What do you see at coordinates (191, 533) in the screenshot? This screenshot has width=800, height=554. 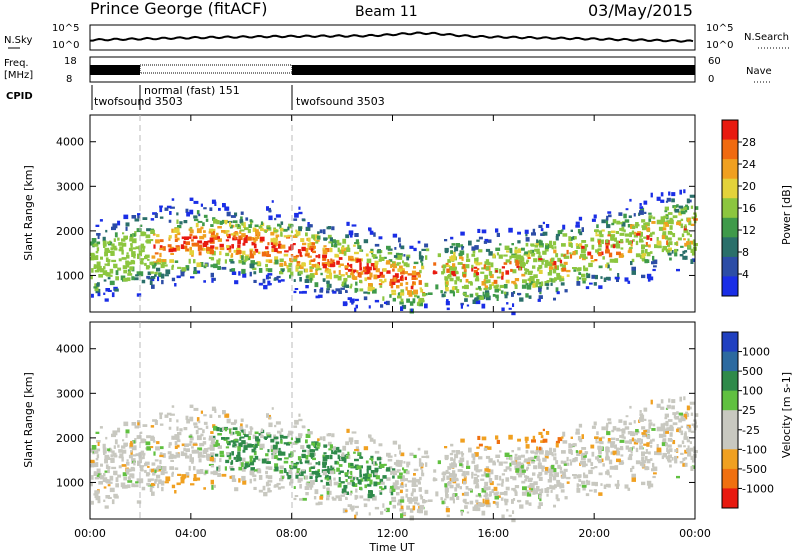 I see `time-tick-label: 04:00` at bounding box center [191, 533].